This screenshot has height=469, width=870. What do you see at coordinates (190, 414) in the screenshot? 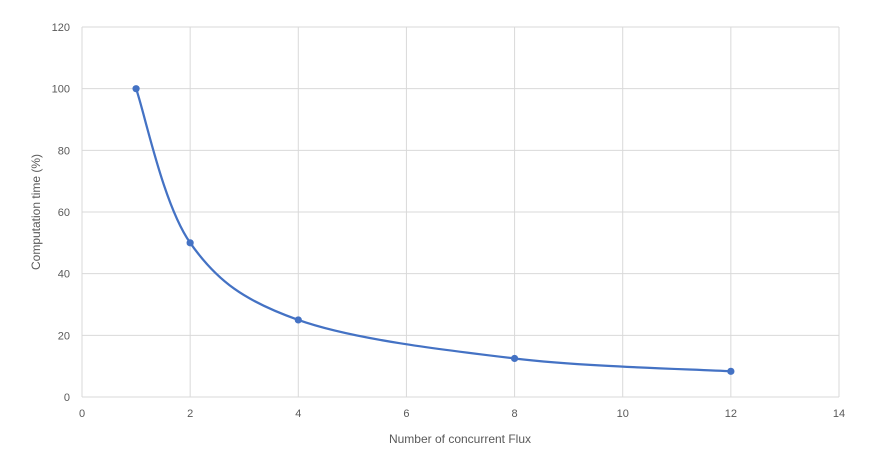
I see `x-tick-label-1: 2` at bounding box center [190, 414].